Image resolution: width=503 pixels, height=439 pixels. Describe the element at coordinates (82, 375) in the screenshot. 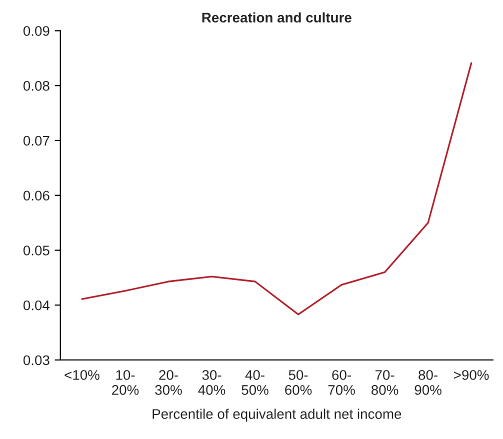

I see `x-tick-label: <10%` at that location.